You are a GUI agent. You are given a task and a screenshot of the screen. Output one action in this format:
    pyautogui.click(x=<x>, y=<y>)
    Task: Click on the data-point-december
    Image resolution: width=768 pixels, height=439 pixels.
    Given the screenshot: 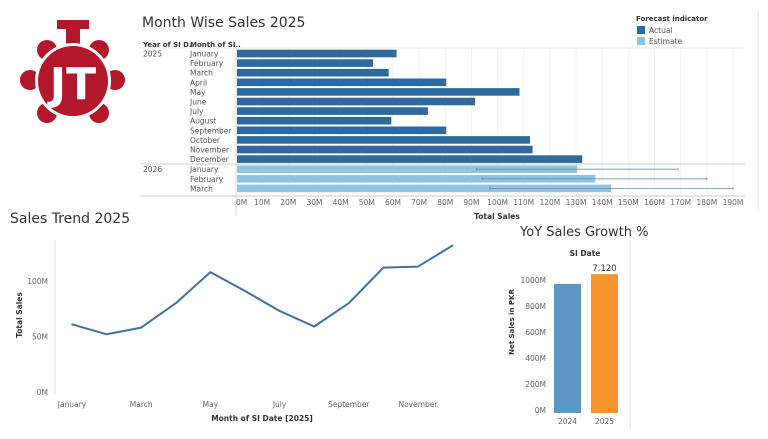 What is the action you would take?
    pyautogui.click(x=452, y=245)
    